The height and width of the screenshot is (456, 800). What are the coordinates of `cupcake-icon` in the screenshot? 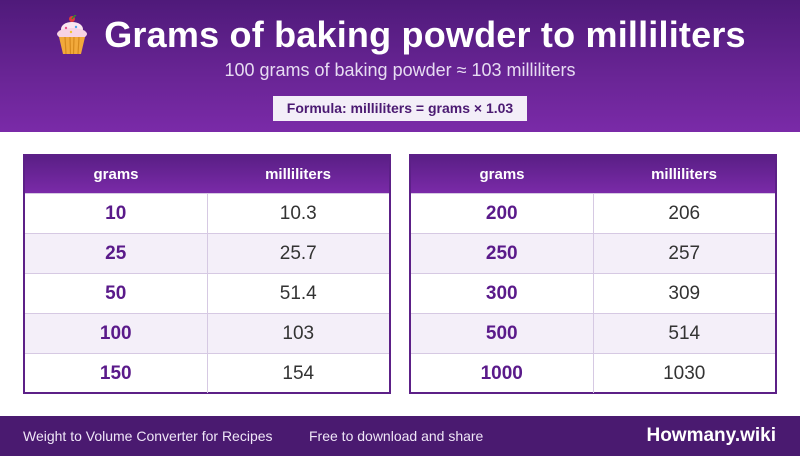 It's located at (72, 34).